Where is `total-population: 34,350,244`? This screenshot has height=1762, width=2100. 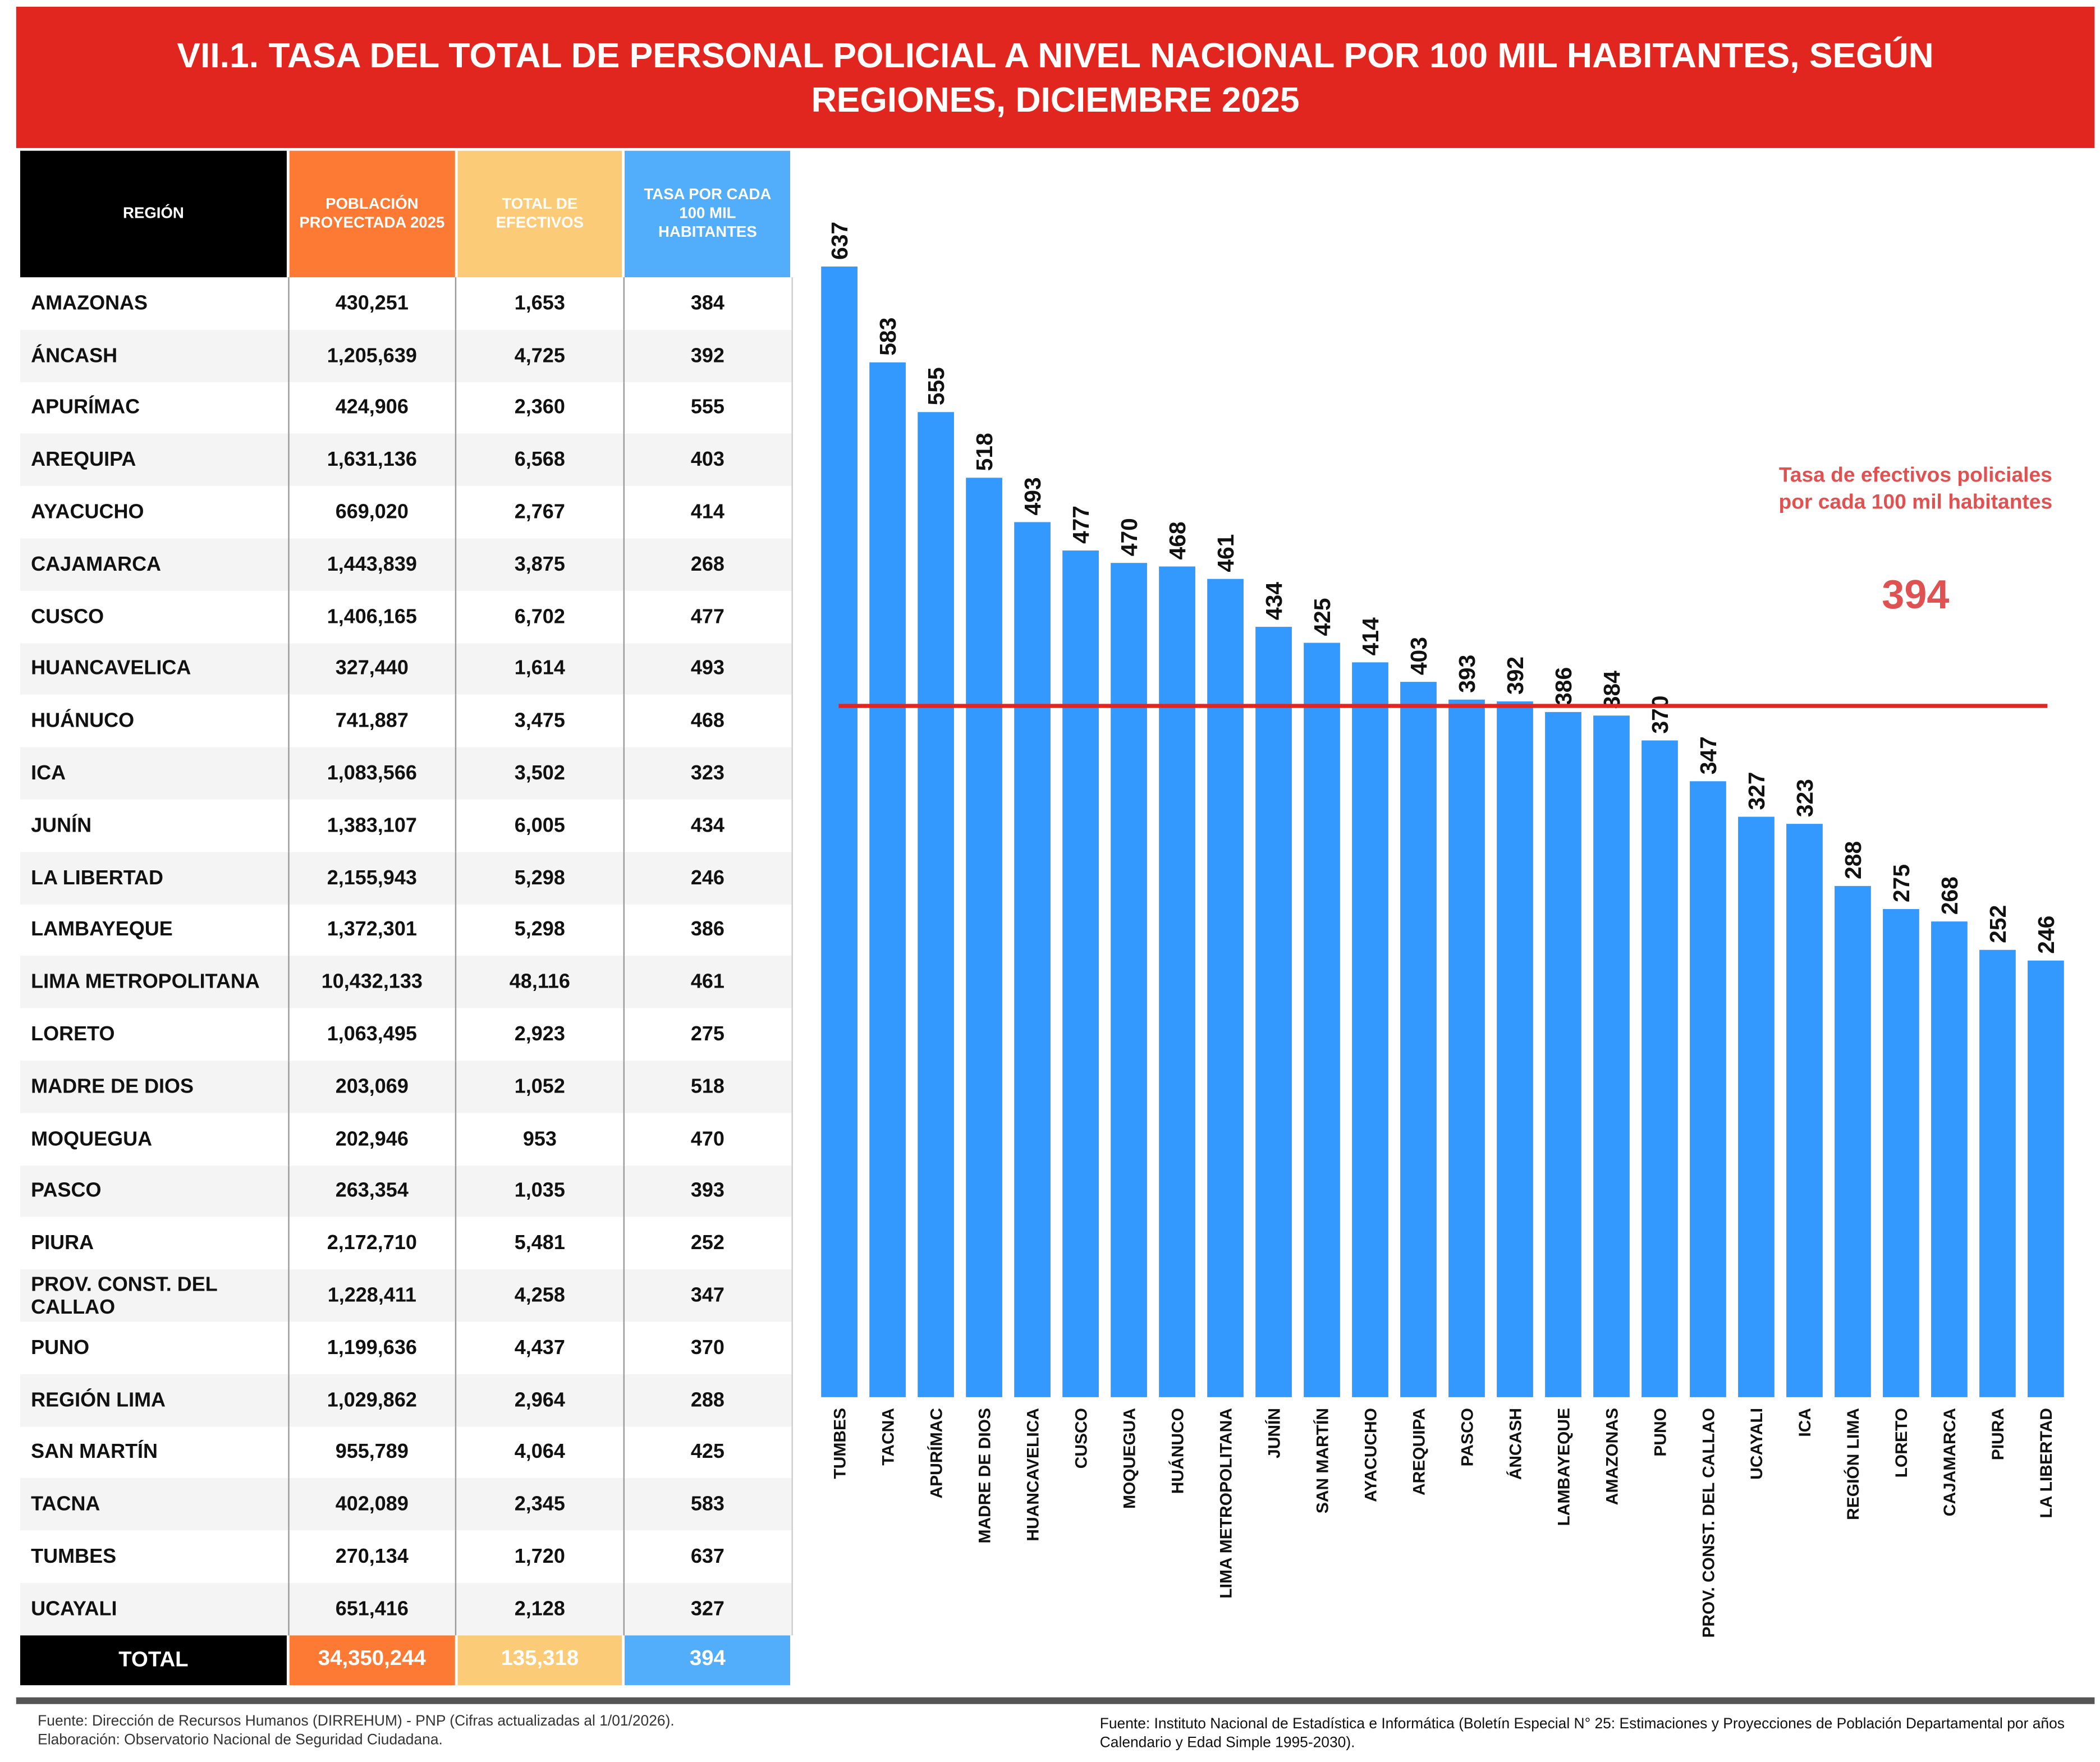 total-population: 34,350,244 is located at coordinates (372, 1660).